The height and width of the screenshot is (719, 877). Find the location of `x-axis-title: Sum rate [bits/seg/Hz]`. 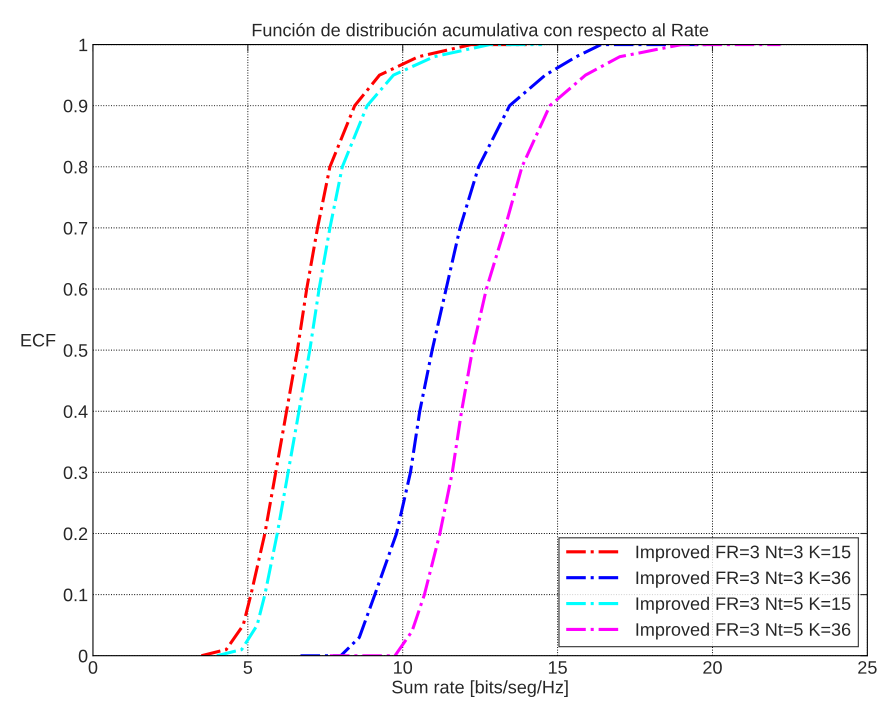

x-axis-title: Sum rate [bits/seg/Hz] is located at coordinates (480, 689).